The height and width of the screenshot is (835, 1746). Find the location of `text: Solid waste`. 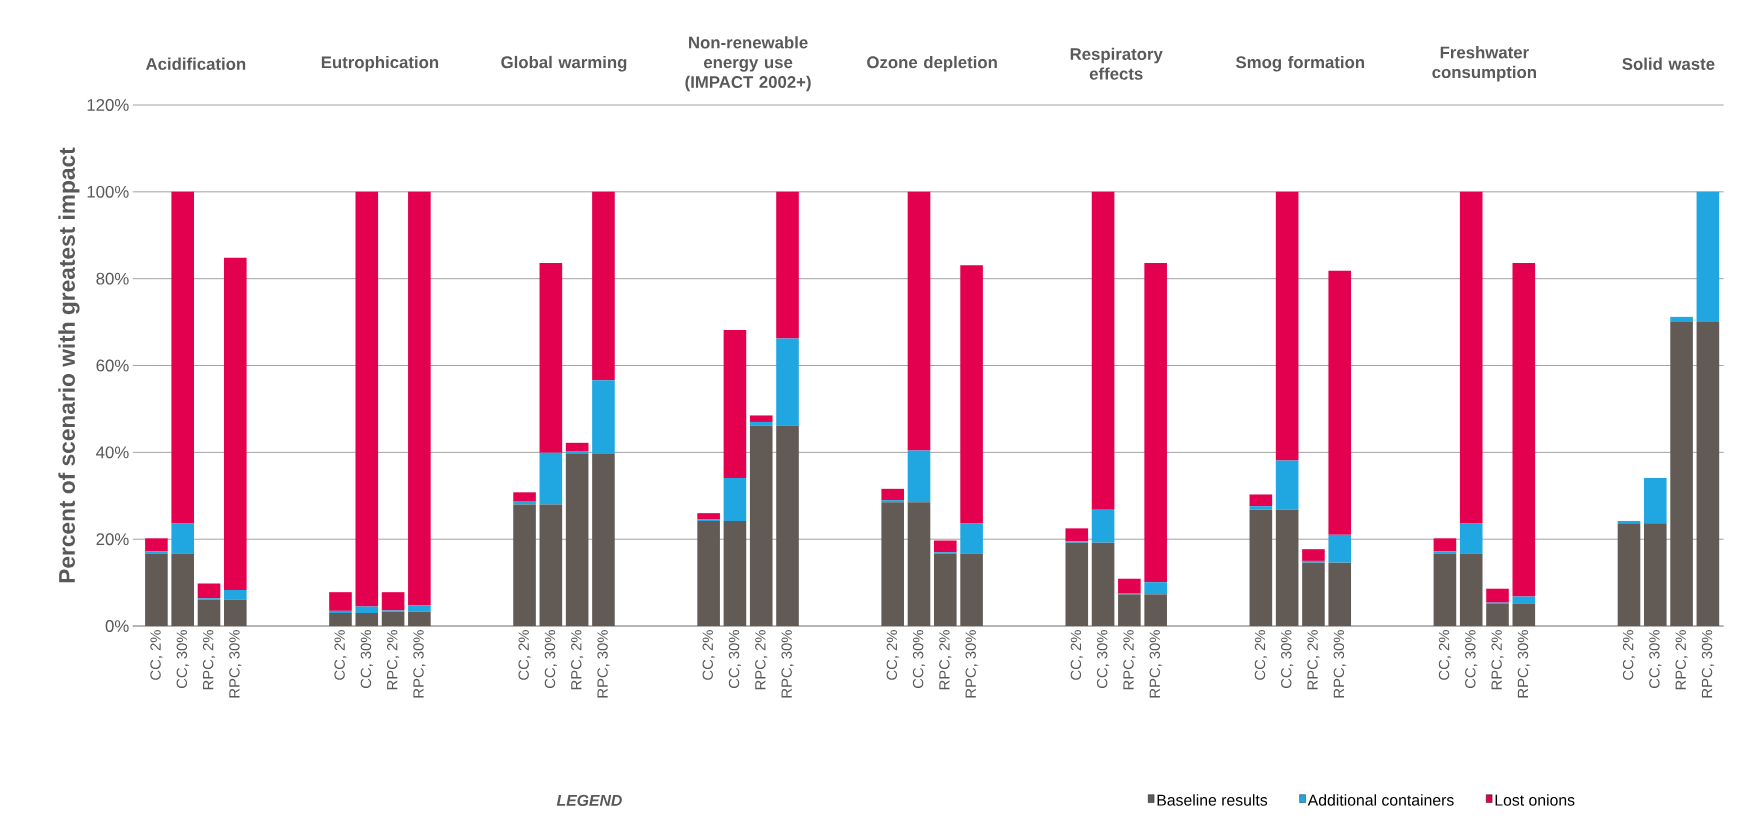

text: Solid waste is located at coordinates (1668, 63).